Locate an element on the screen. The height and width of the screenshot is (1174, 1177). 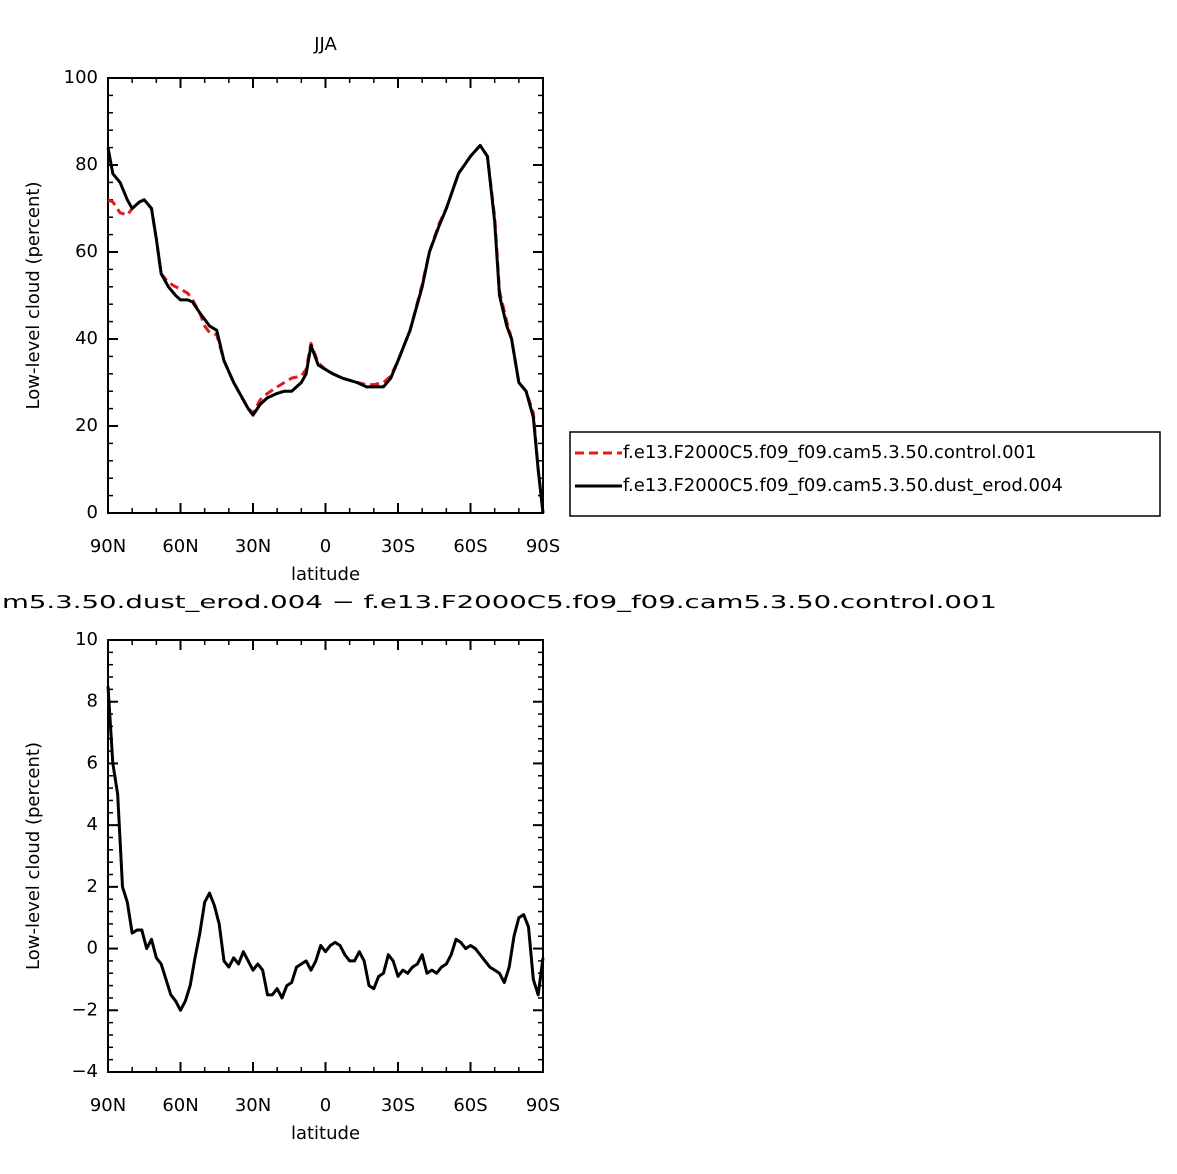
y-tick-label: 6 is located at coordinates (92, 762).